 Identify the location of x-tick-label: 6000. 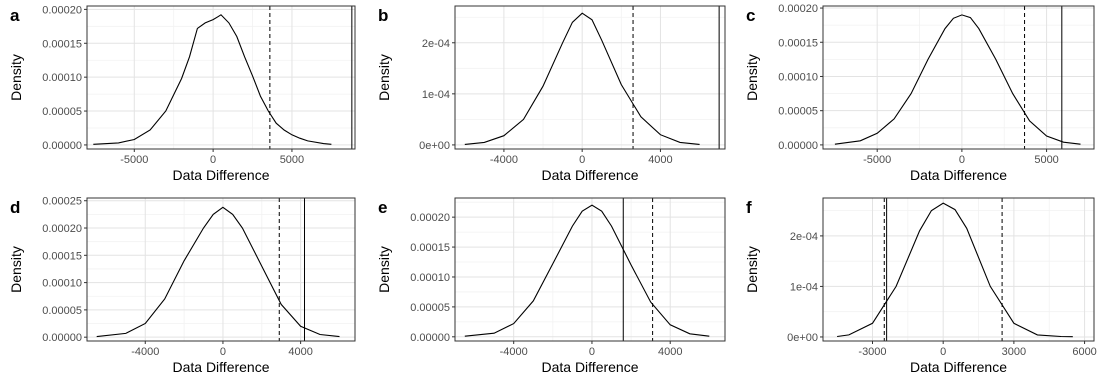
(1084, 352).